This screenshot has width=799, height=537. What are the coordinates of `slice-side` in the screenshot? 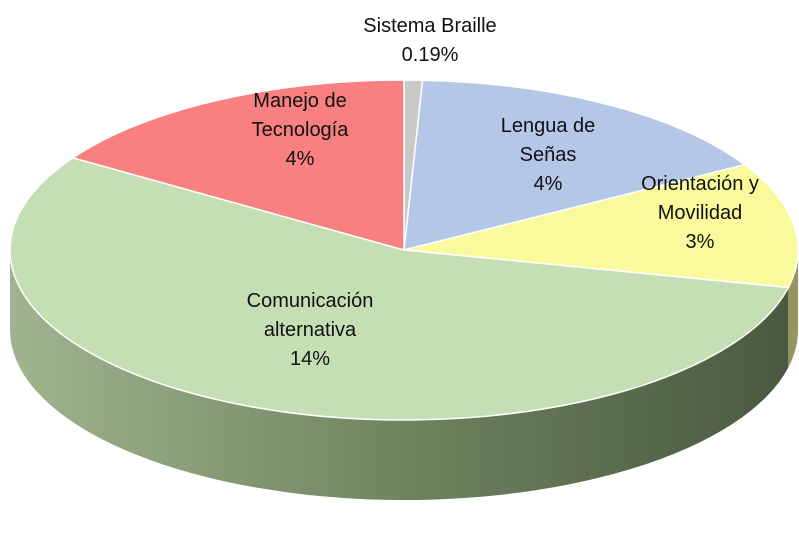 It's located at (793, 309).